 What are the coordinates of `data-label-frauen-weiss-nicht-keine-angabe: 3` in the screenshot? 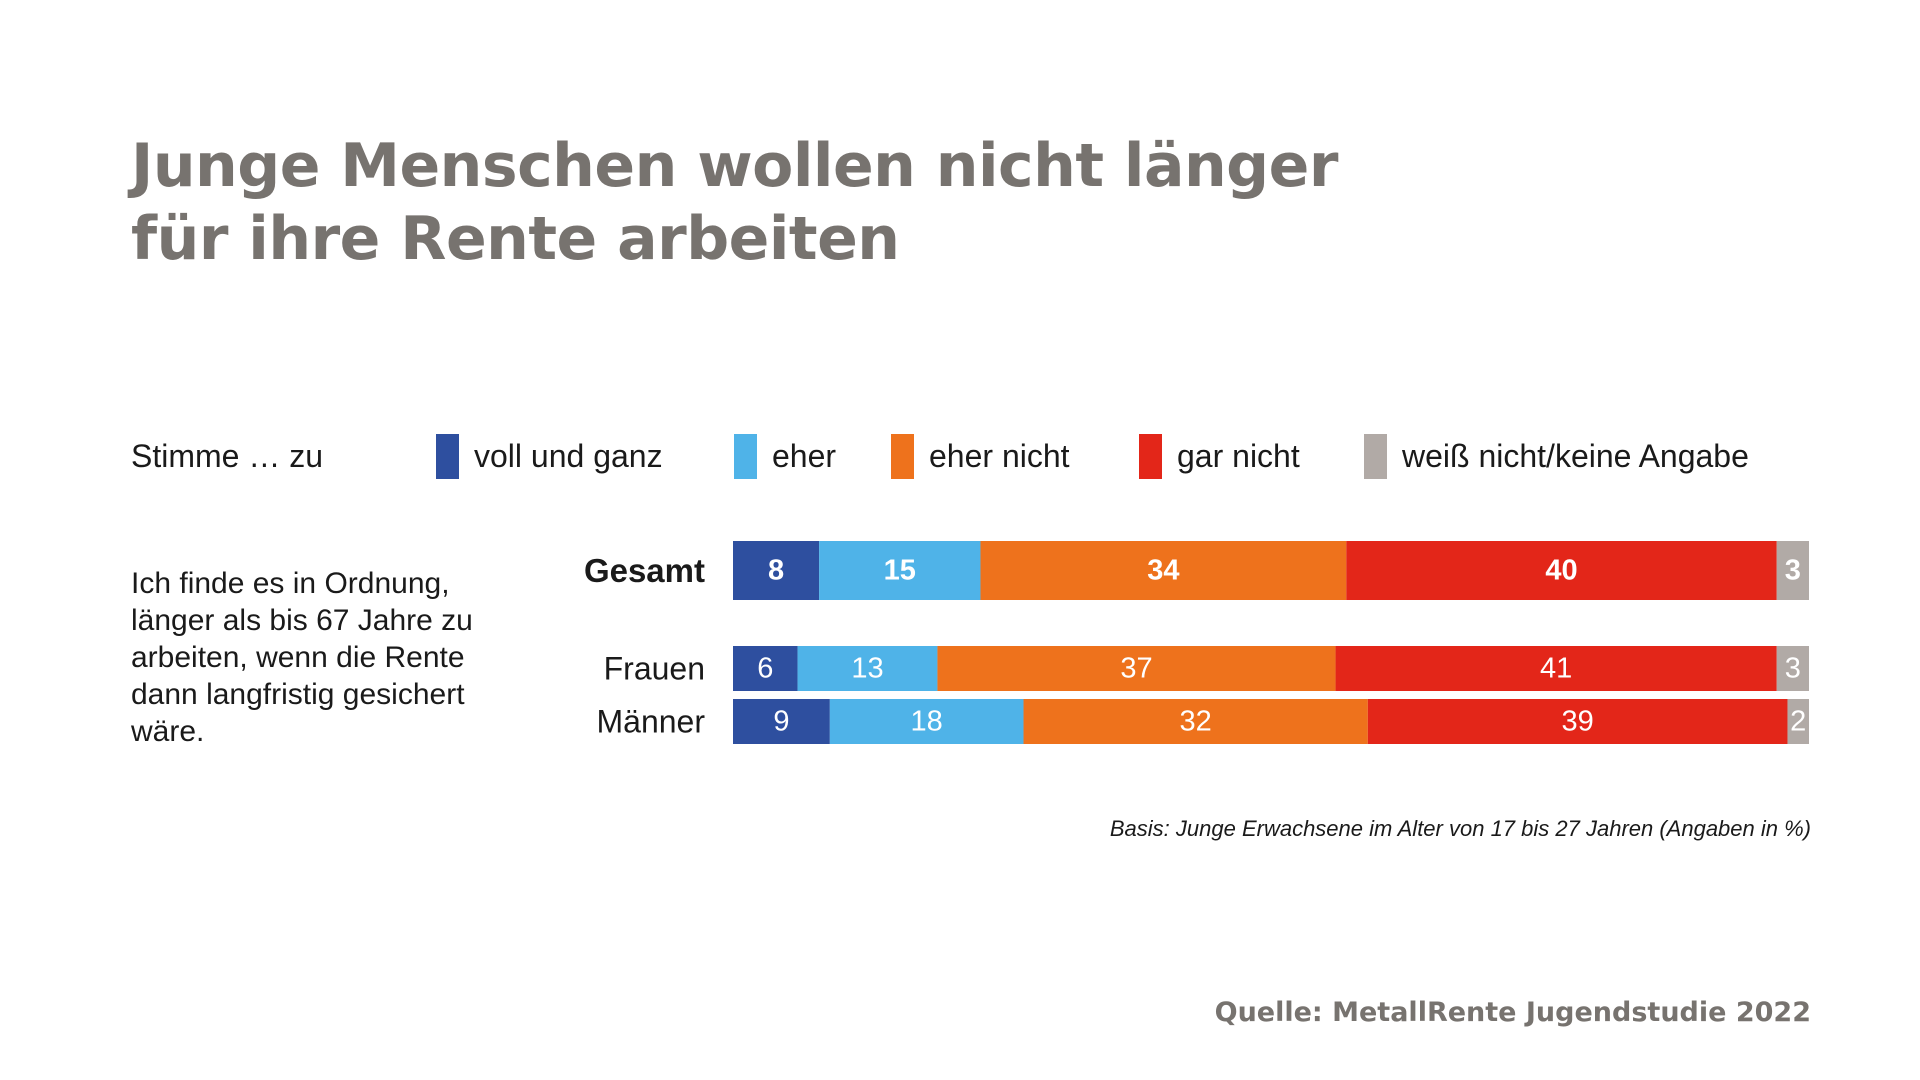 It's located at (1793, 669).